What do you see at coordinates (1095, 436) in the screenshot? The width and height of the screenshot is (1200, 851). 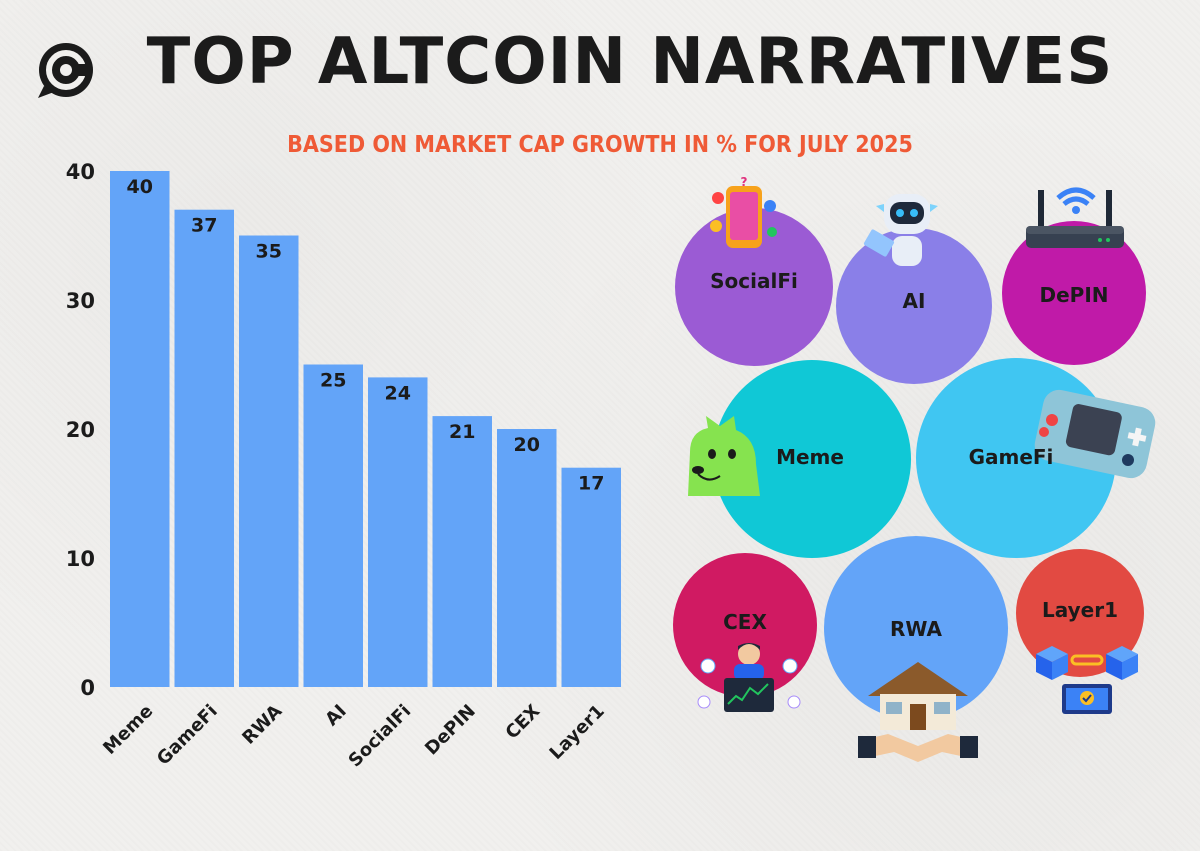 I see `game-console-icon` at bounding box center [1095, 436].